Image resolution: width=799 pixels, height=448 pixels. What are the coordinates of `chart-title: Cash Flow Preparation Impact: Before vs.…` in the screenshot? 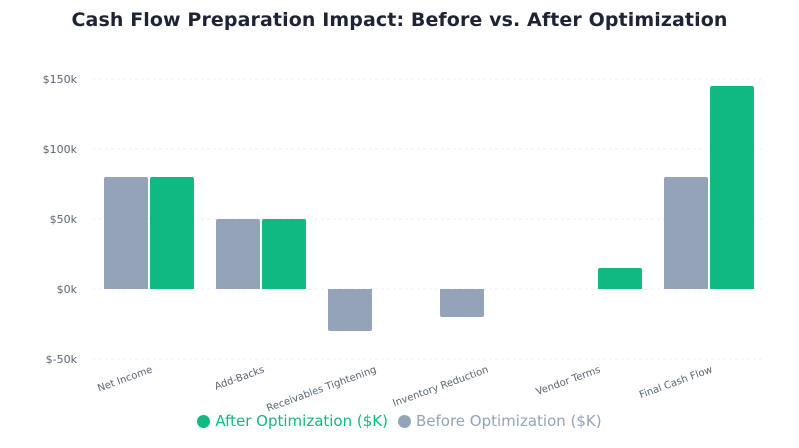 It's located at (399, 20).